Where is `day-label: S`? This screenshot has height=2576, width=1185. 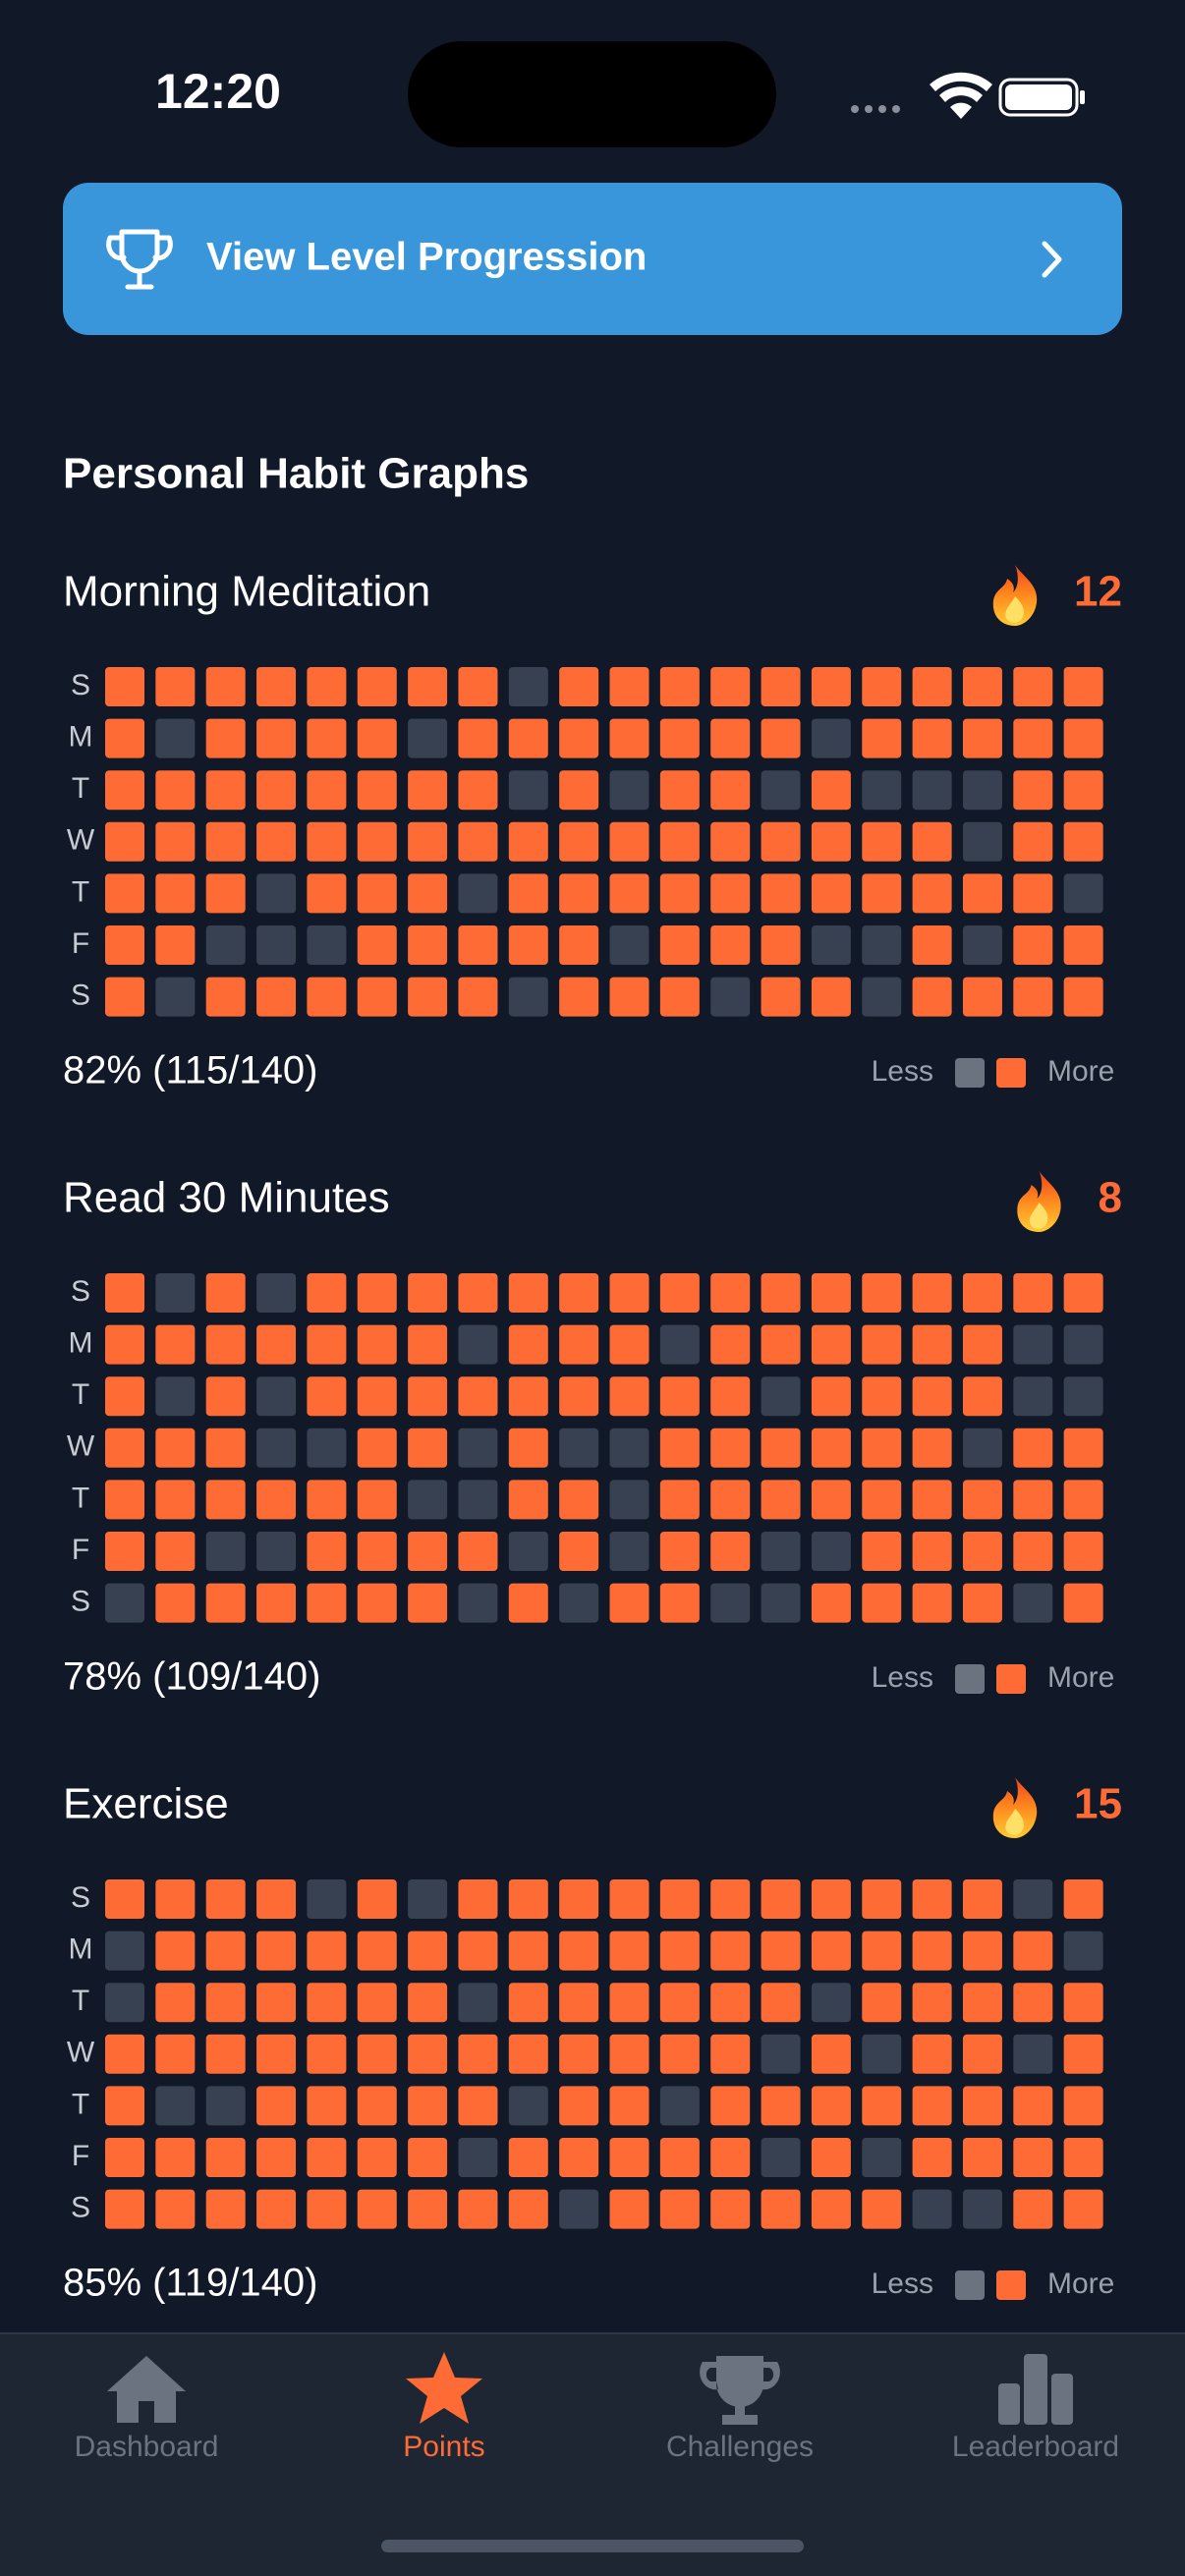
day-label: S is located at coordinates (81, 996).